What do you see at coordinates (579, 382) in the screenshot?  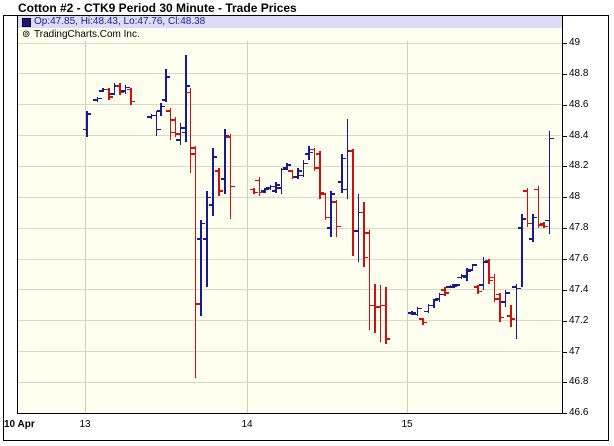 I see `y-axis-label: 46.8` at bounding box center [579, 382].